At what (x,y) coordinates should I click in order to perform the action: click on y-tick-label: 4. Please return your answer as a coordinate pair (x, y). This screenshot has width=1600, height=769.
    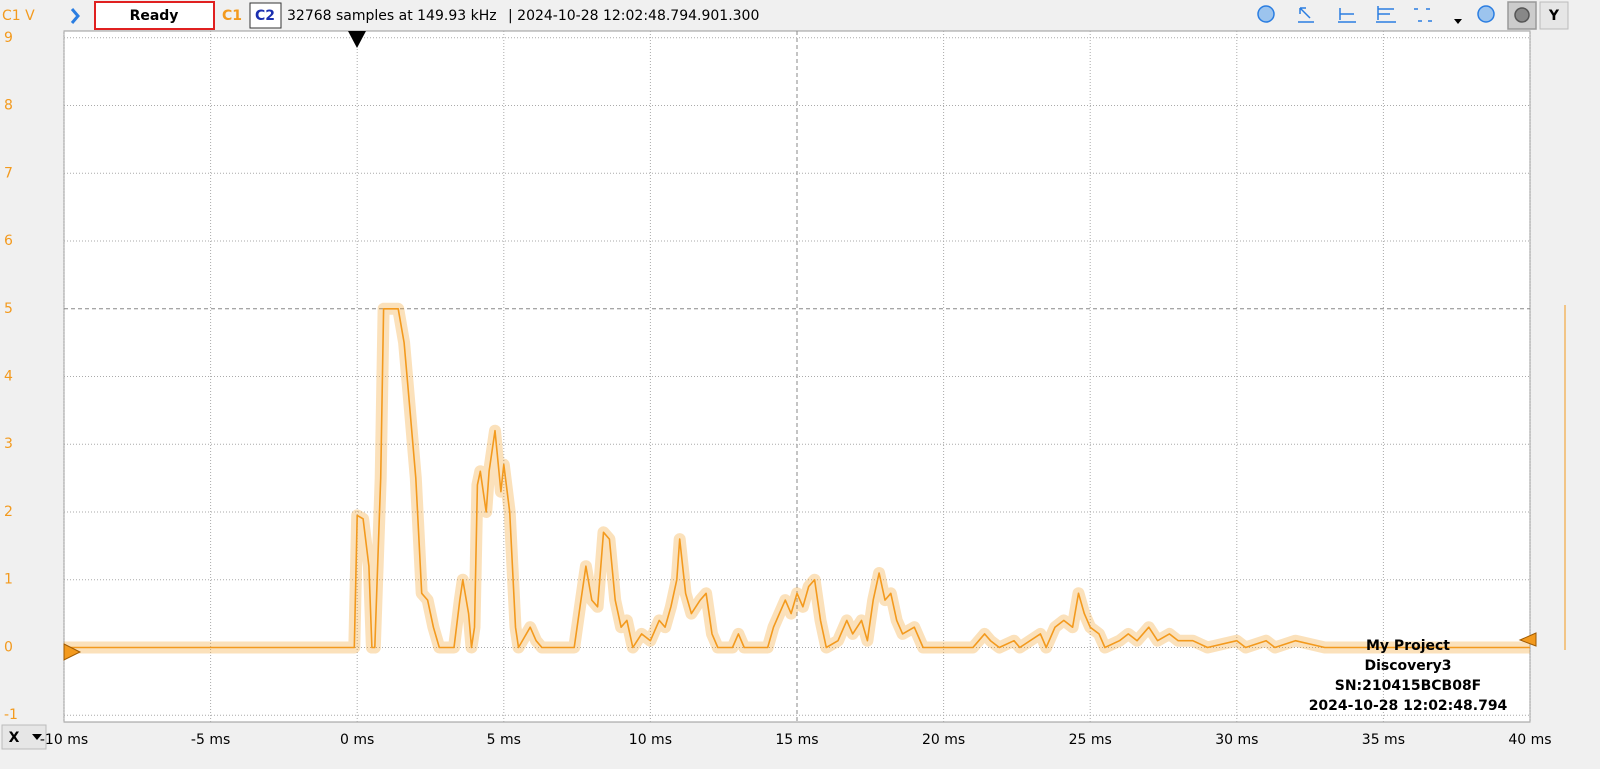
    Looking at the image, I should click on (8, 377).